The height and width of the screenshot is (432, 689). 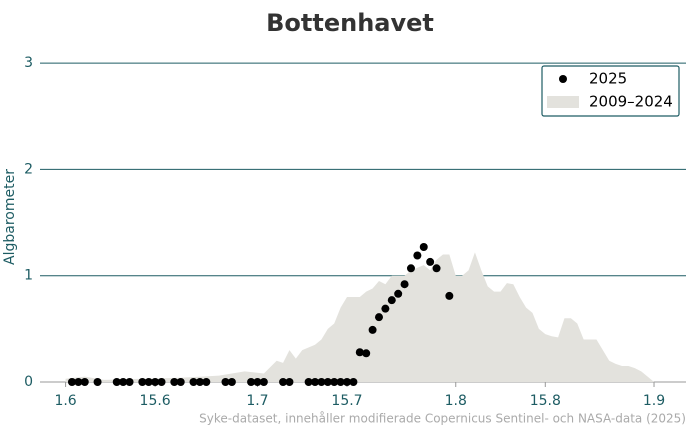 I want to click on y-tick-label: 1, so click(x=28, y=276).